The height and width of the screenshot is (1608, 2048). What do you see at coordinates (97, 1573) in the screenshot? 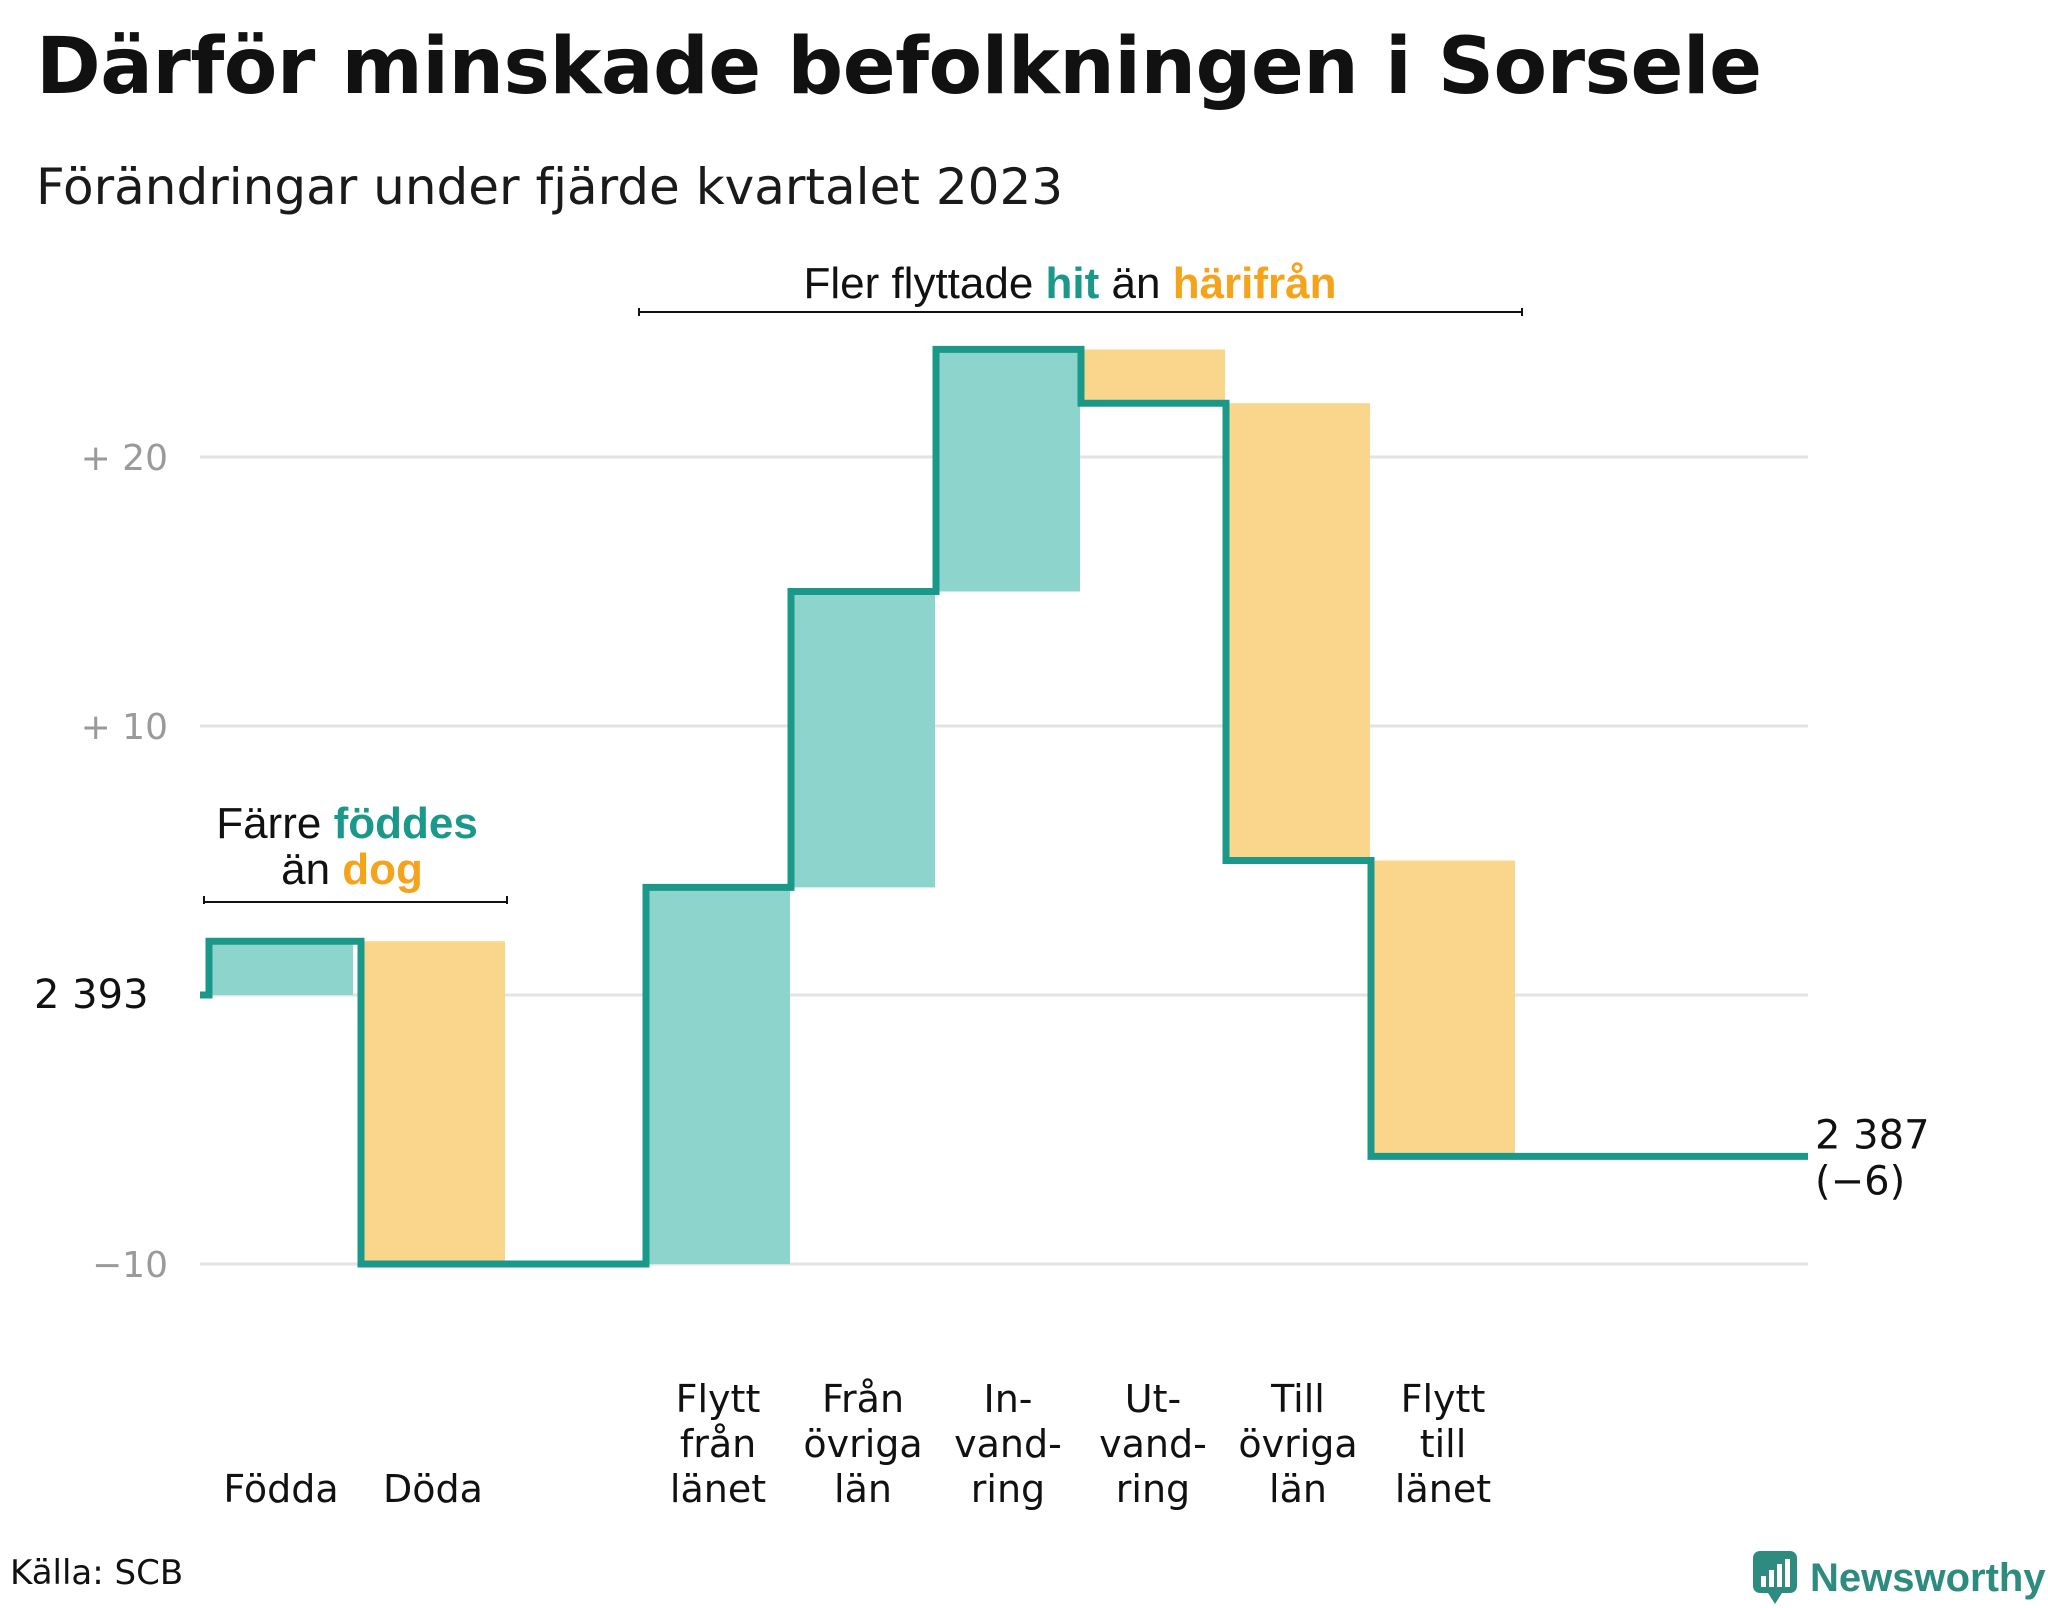
I see `source-note: Källa: SCB` at bounding box center [97, 1573].